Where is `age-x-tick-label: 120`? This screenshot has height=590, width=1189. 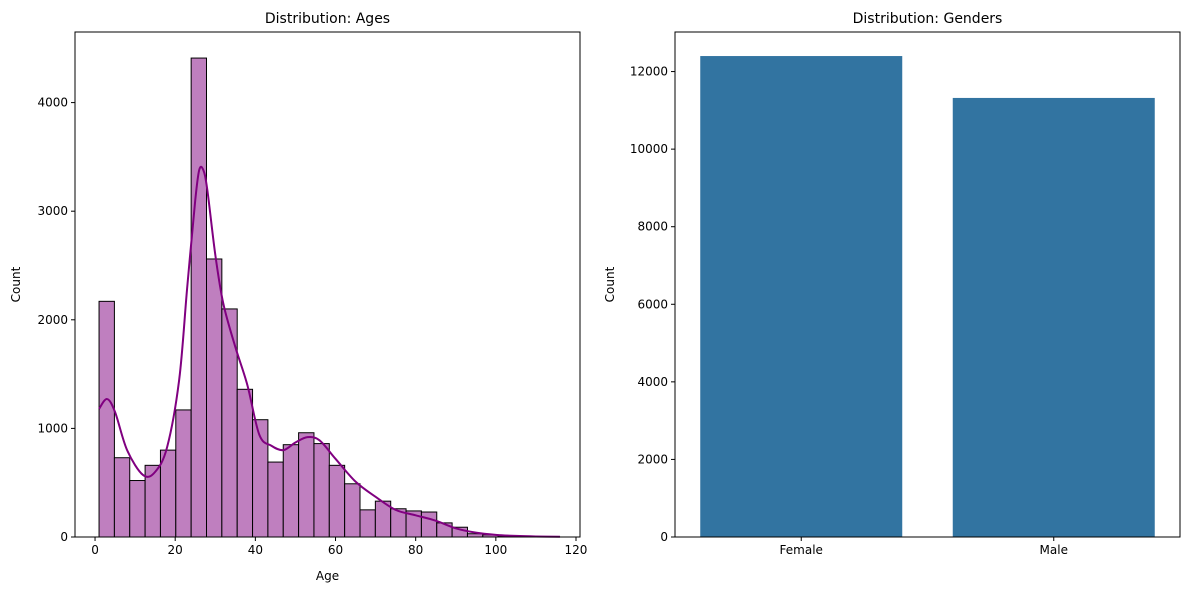 age-x-tick-label: 120 is located at coordinates (576, 550).